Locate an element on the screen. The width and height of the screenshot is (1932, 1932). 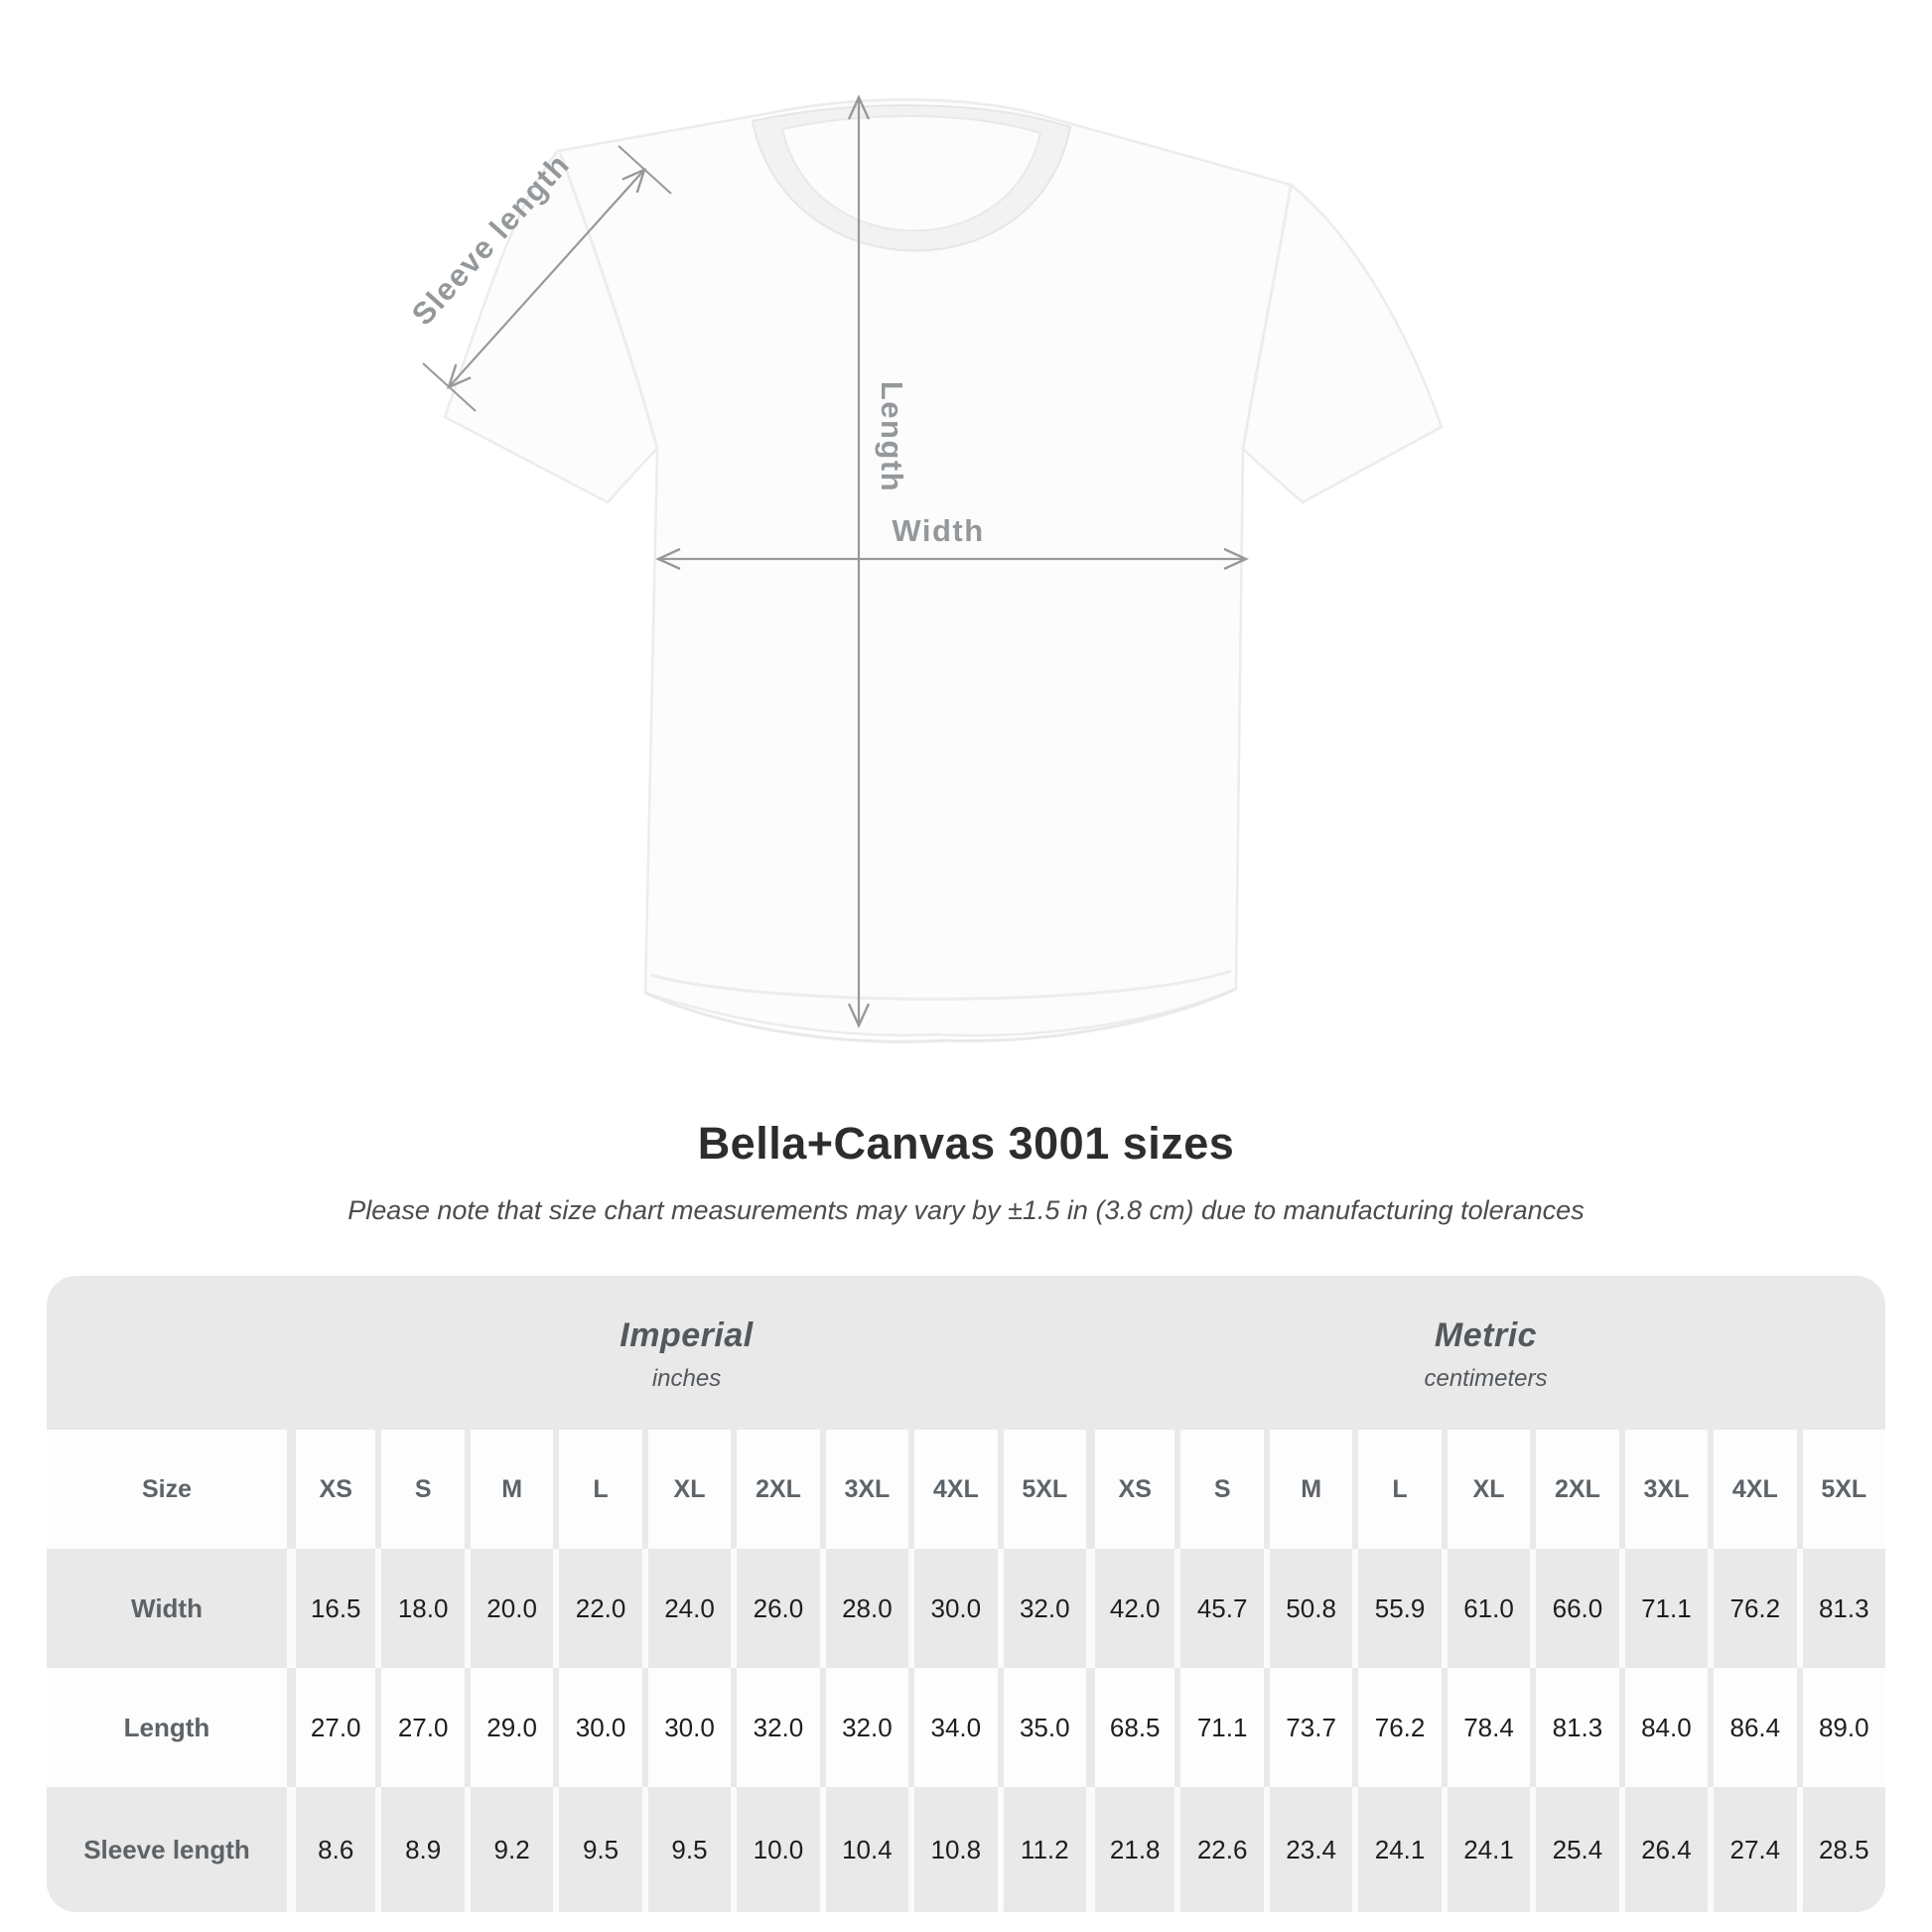
size-col-header-imperial-5xl: 5XL is located at coordinates (1042, 1489).